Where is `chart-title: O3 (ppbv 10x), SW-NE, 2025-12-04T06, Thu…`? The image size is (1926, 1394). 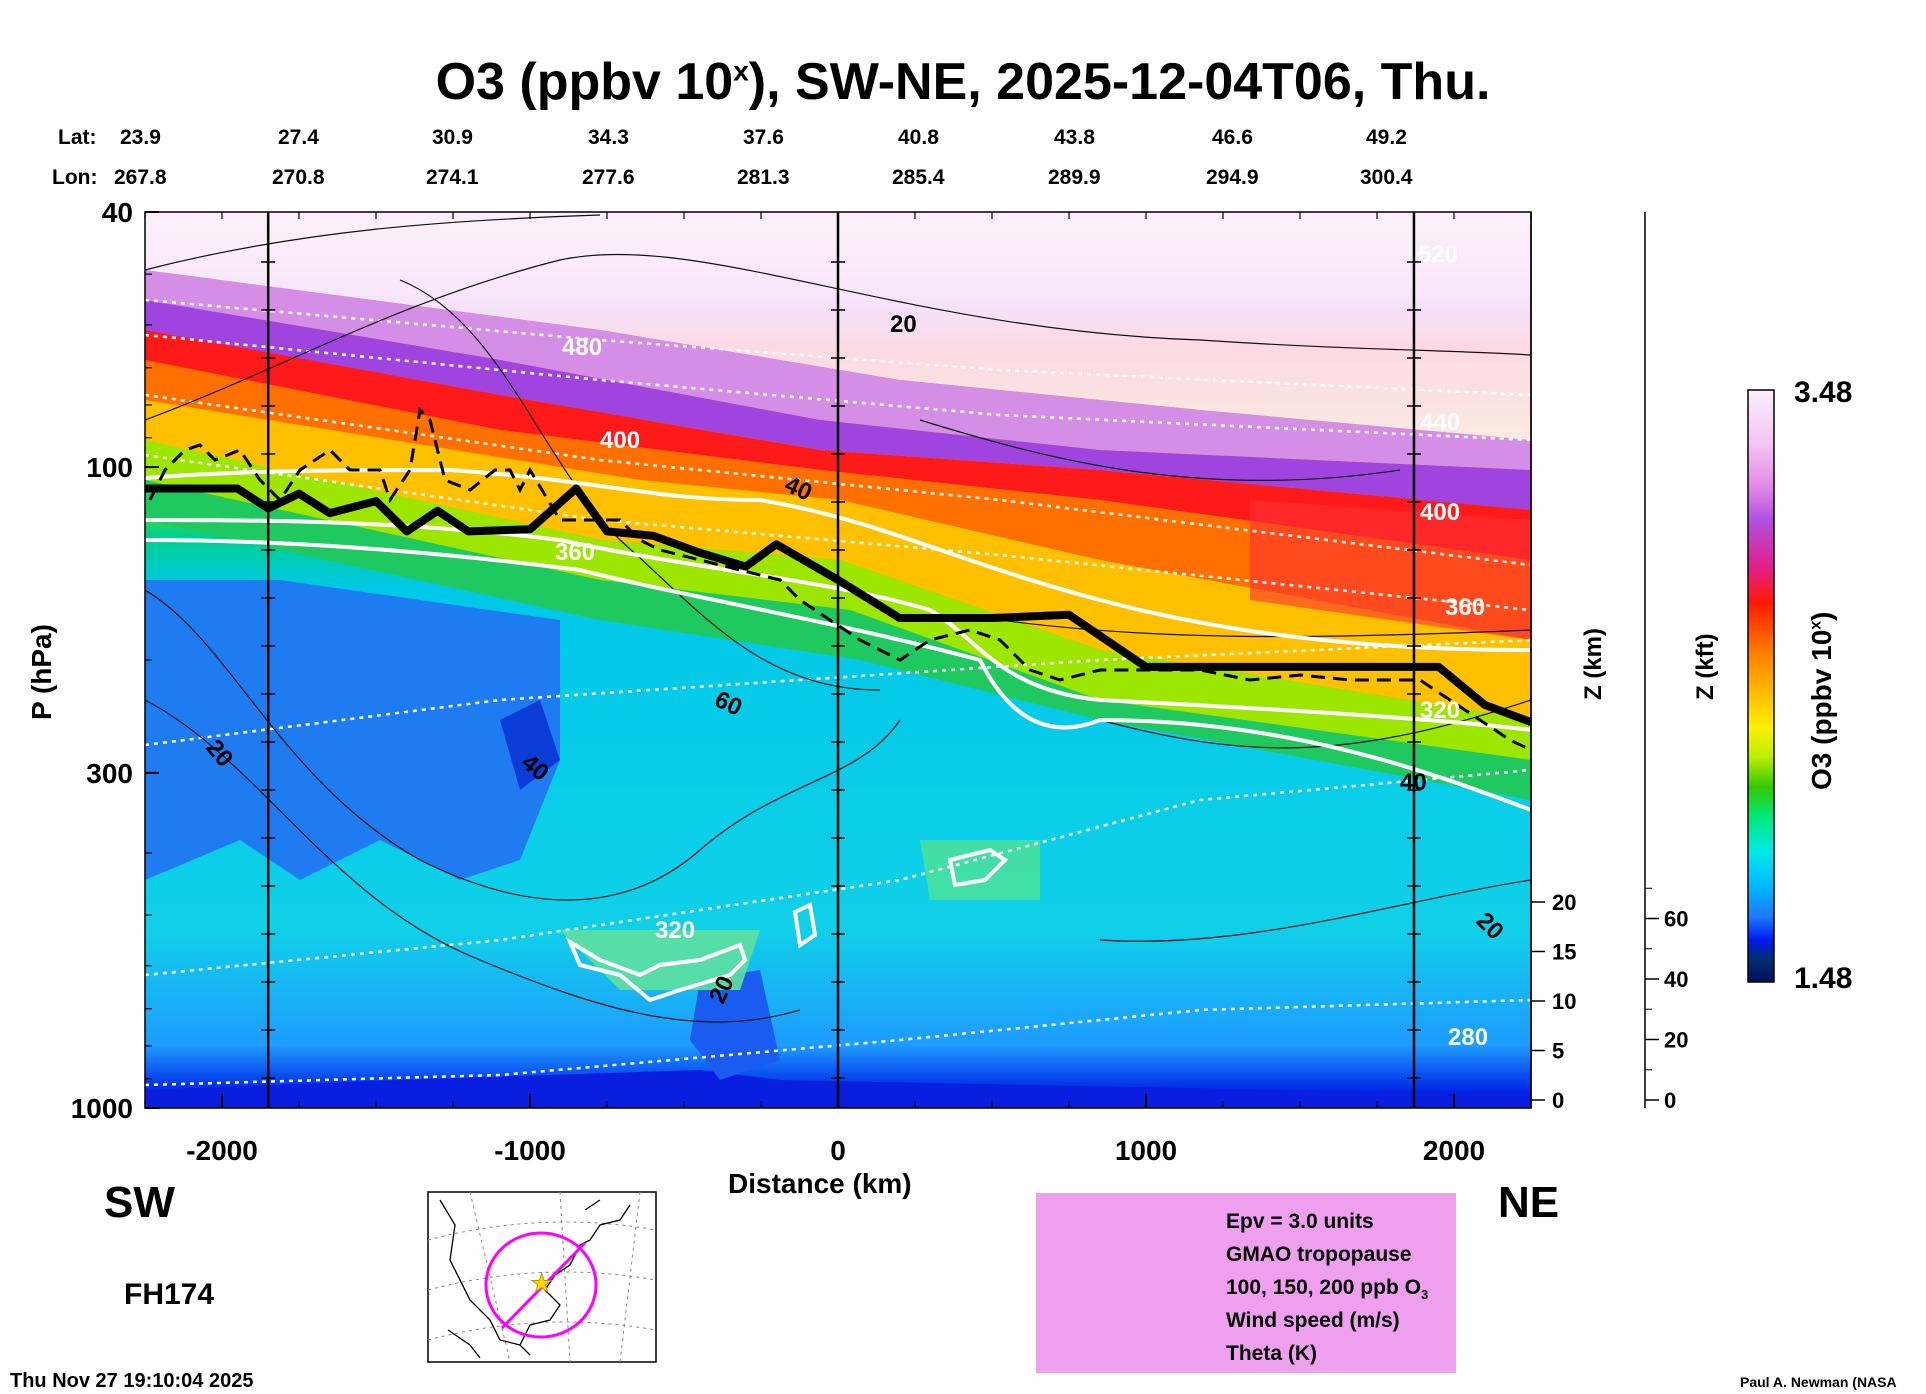
chart-title: O3 (ppbv 10x), SW-NE, 2025-12-04T06, Thu… is located at coordinates (963, 82).